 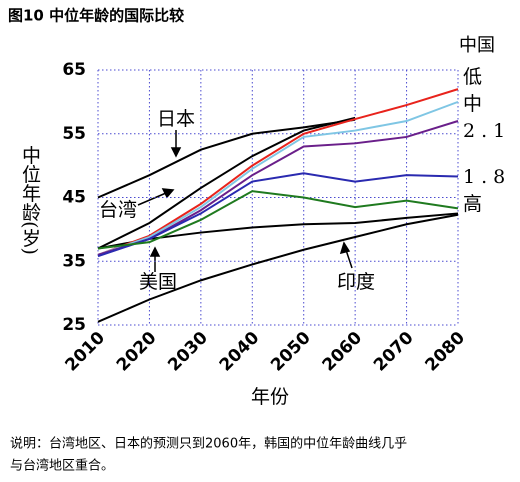 I want to click on y-tick-label: 55, so click(x=74, y=134).